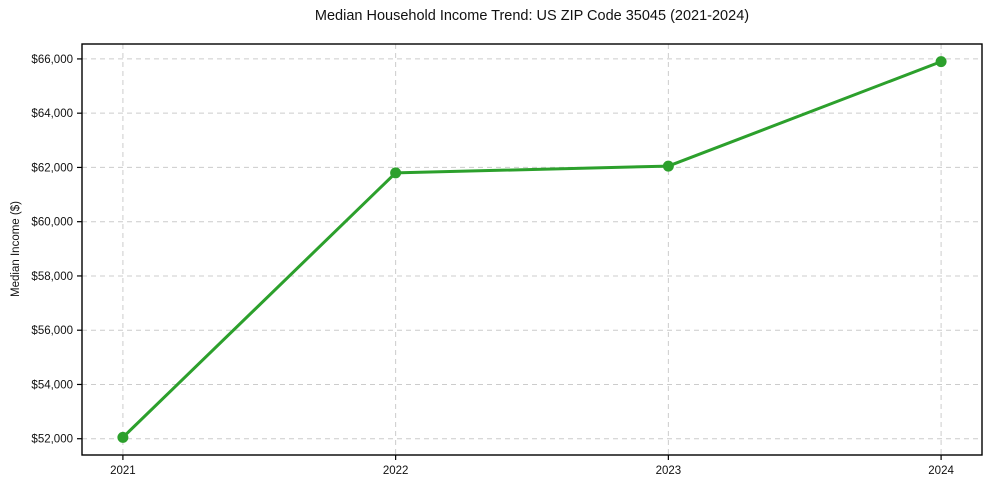  I want to click on data-point-2021, so click(123, 437).